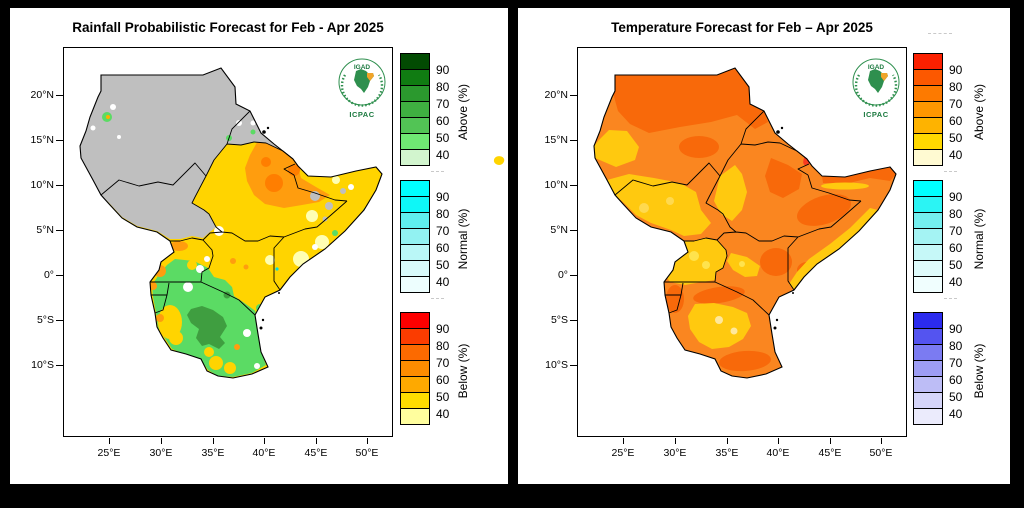 The width and height of the screenshot is (1024, 508). I want to click on y-tick-label: 20°N, so click(42, 95).